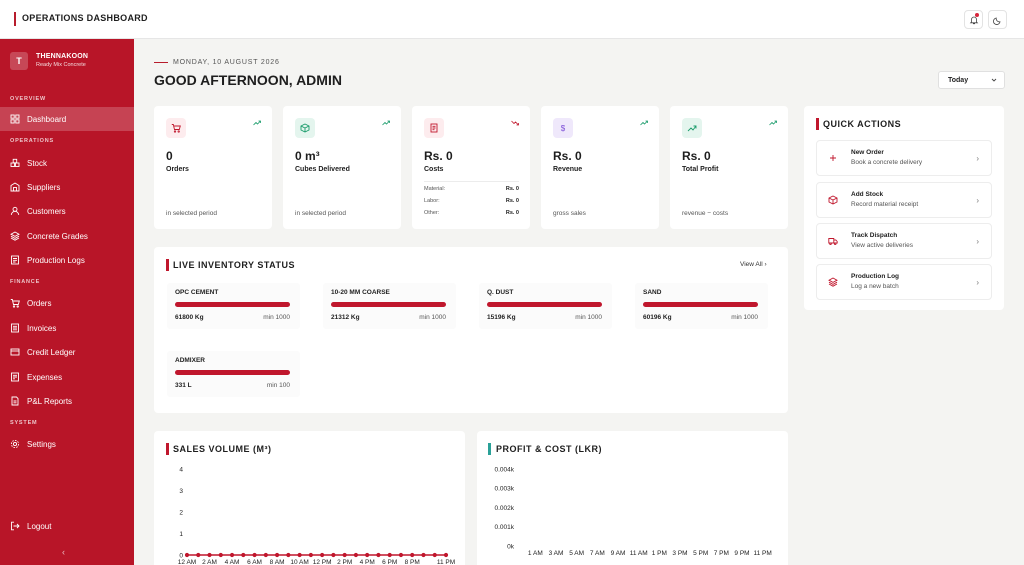 The width and height of the screenshot is (1024, 565). What do you see at coordinates (535, 553) in the screenshot?
I see `x-tick-label: 1 AM` at bounding box center [535, 553].